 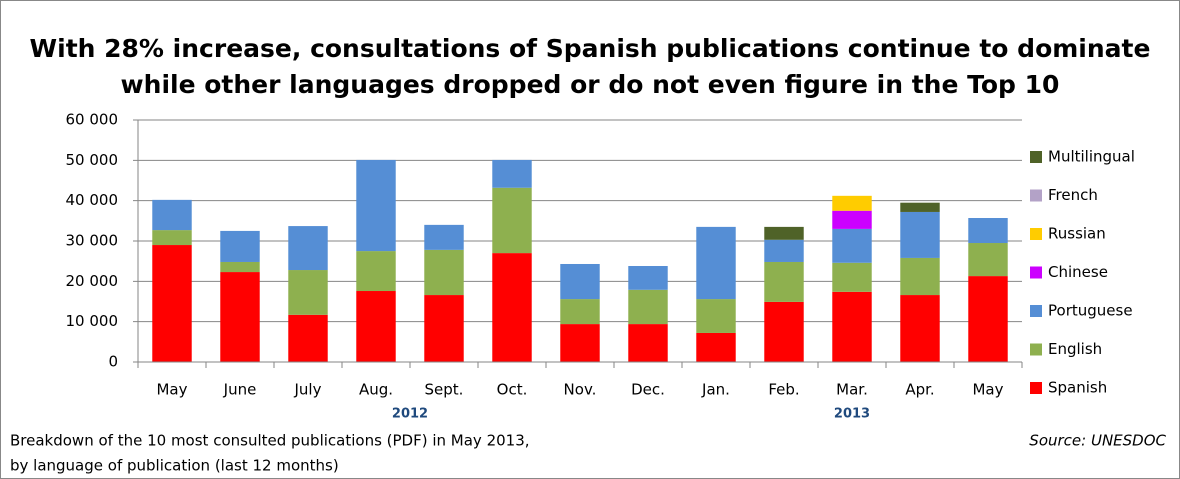 I want to click on x-tick-label: Mar., so click(x=852, y=390).